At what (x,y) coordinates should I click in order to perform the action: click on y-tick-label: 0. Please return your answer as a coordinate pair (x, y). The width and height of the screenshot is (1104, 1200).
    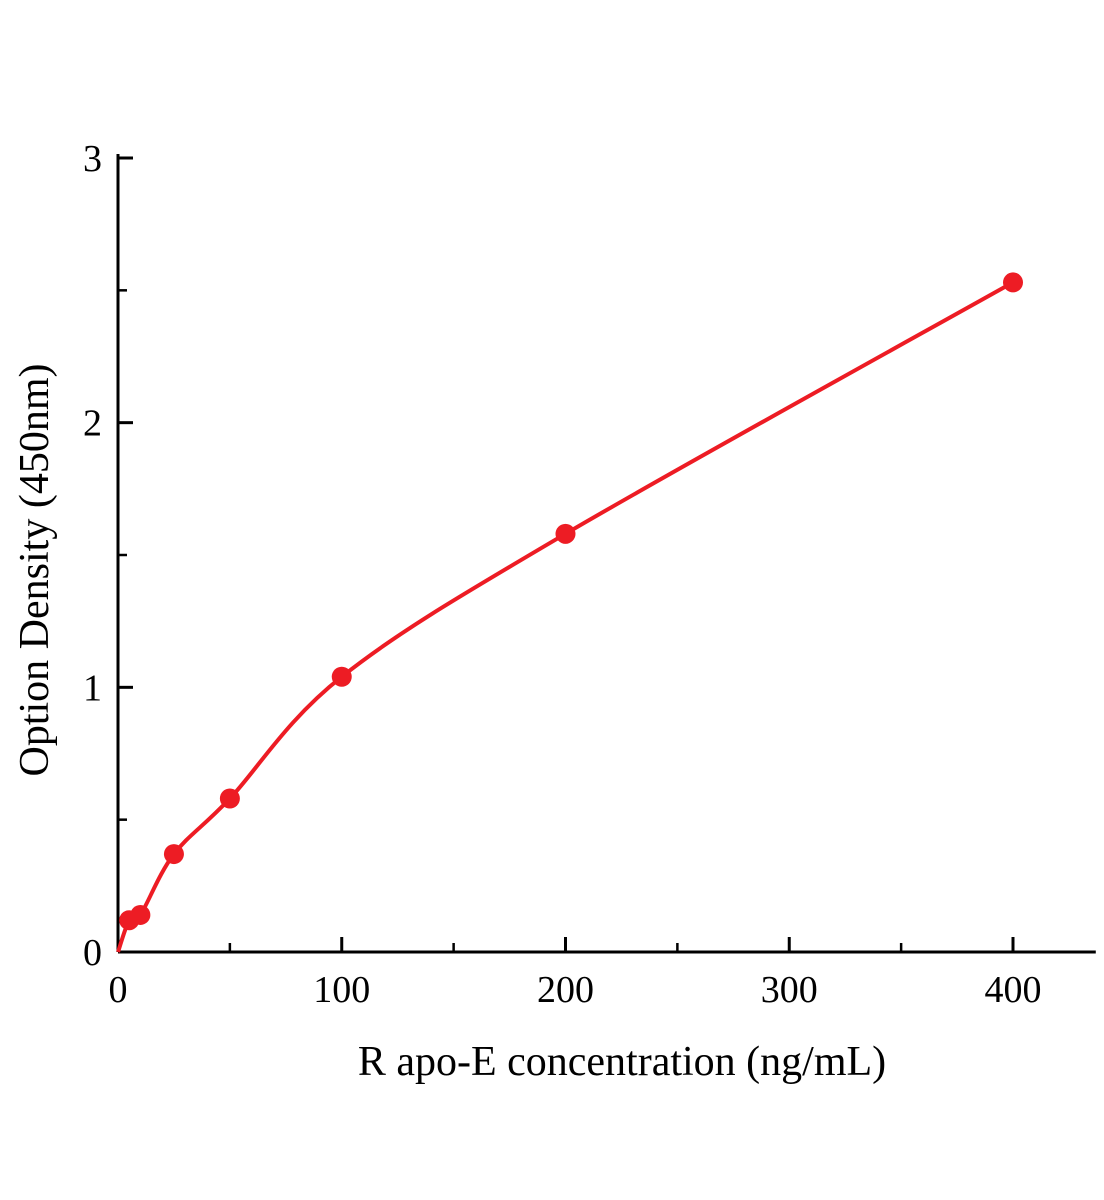
    Looking at the image, I should click on (92, 953).